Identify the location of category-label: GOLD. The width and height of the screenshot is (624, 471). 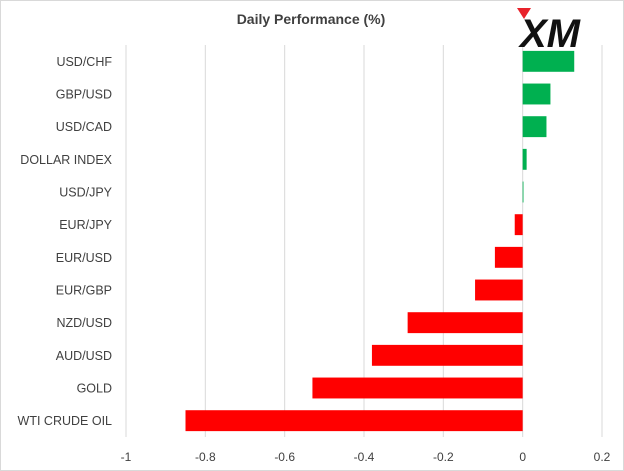
(94, 389).